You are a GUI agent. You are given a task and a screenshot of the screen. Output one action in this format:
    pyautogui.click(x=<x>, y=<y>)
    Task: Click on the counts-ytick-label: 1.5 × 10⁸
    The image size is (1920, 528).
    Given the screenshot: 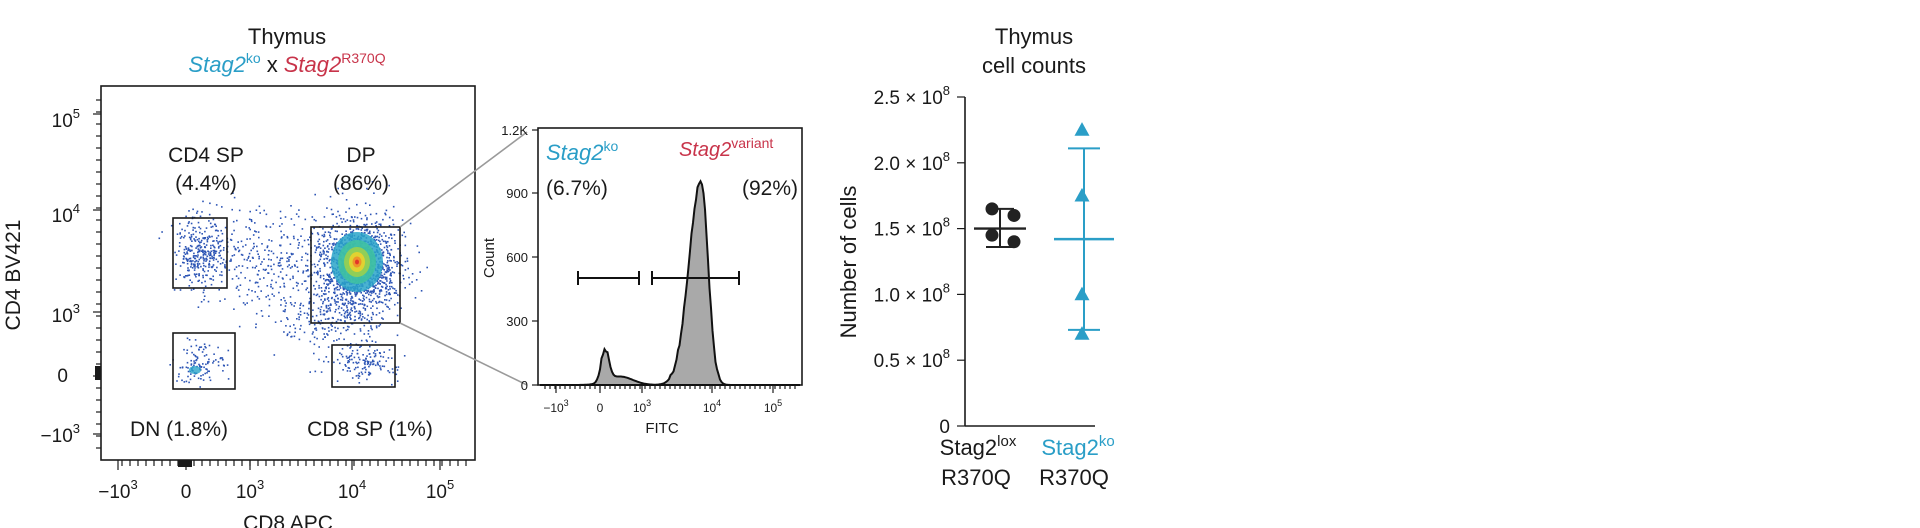 What is the action you would take?
    pyautogui.click(x=912, y=228)
    